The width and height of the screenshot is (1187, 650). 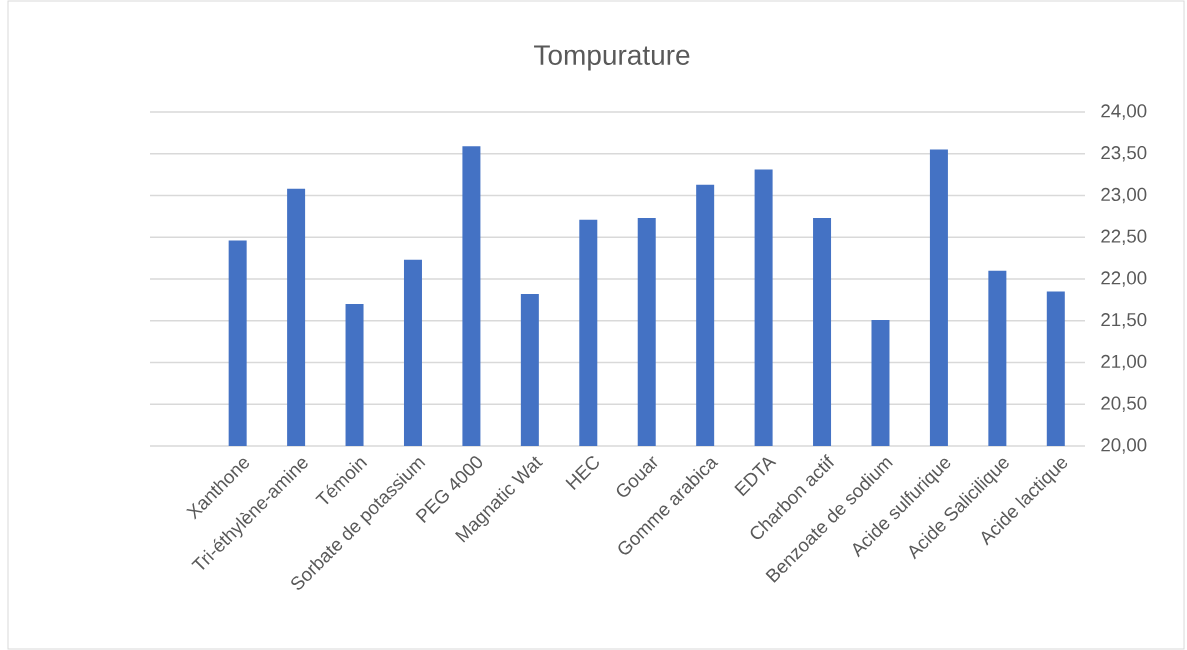 I want to click on y-tick-label: 20,50, so click(x=1124, y=404).